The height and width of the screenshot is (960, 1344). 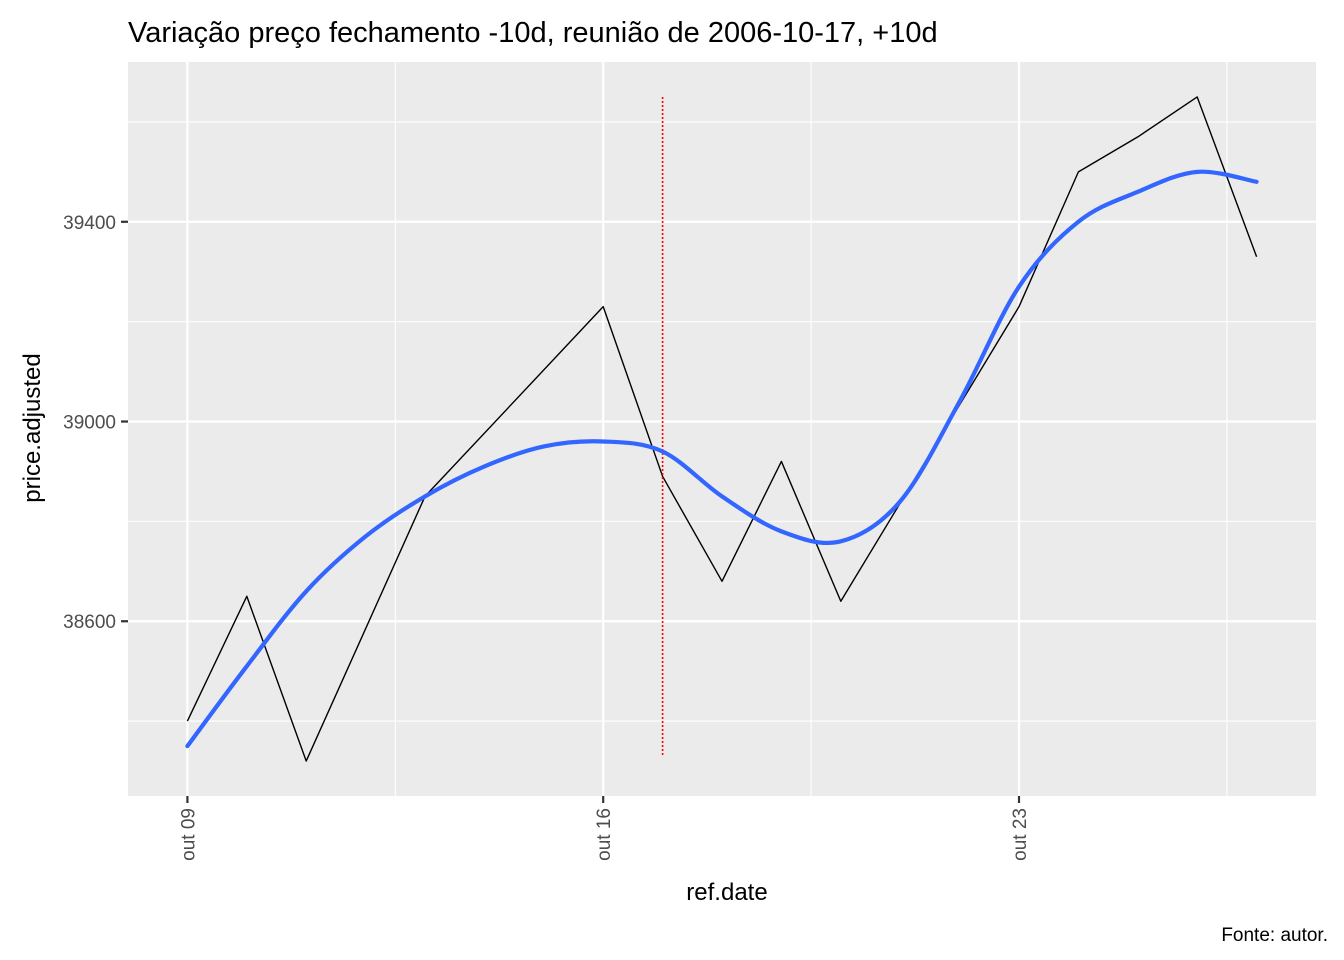 I want to click on y-axis-title: price.adjusted, so click(x=32, y=427).